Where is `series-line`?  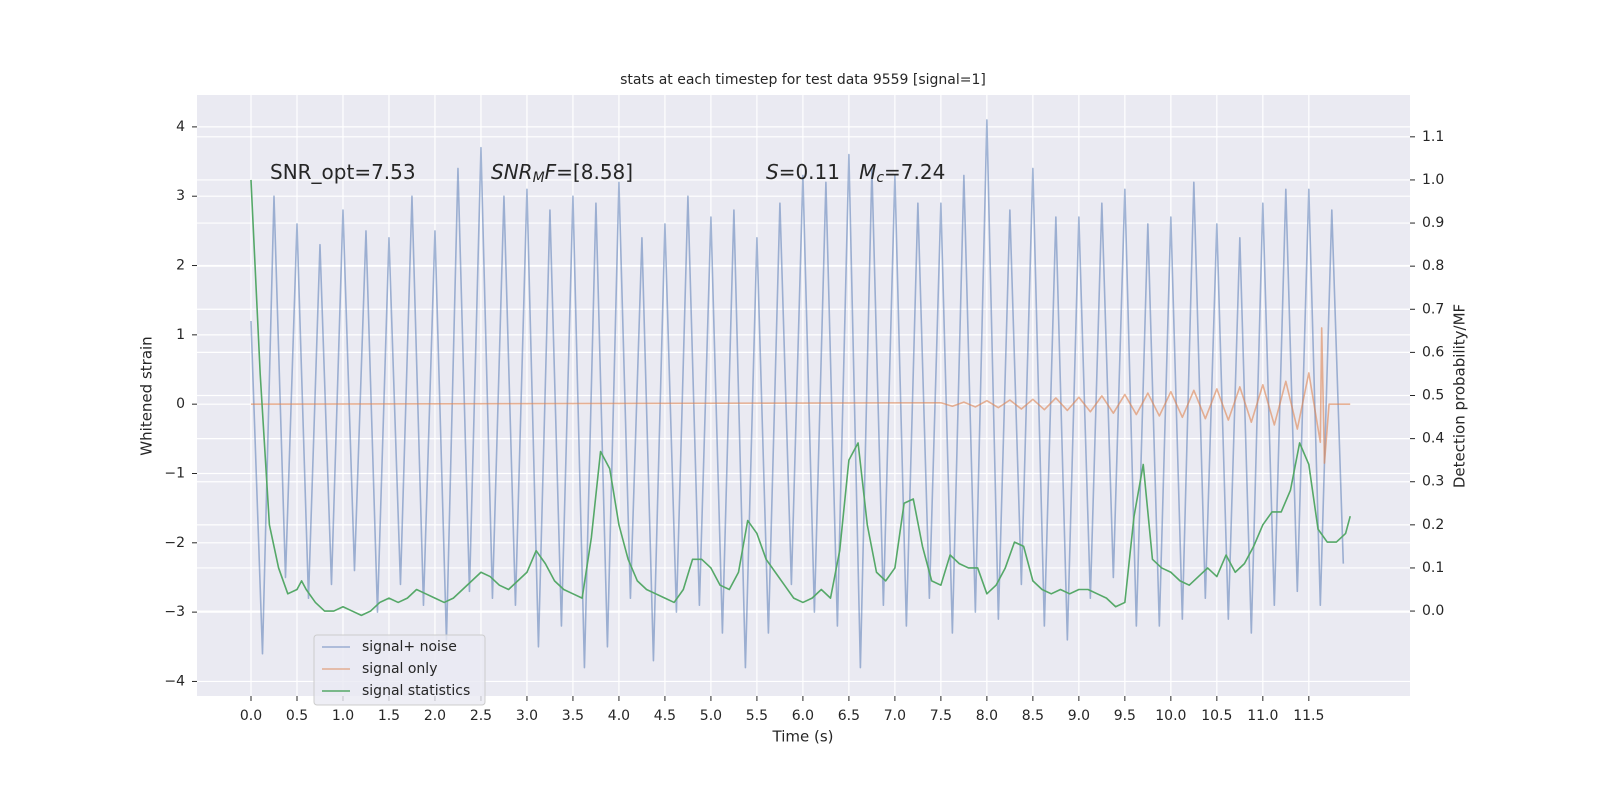
series-line is located at coordinates (800, 395).